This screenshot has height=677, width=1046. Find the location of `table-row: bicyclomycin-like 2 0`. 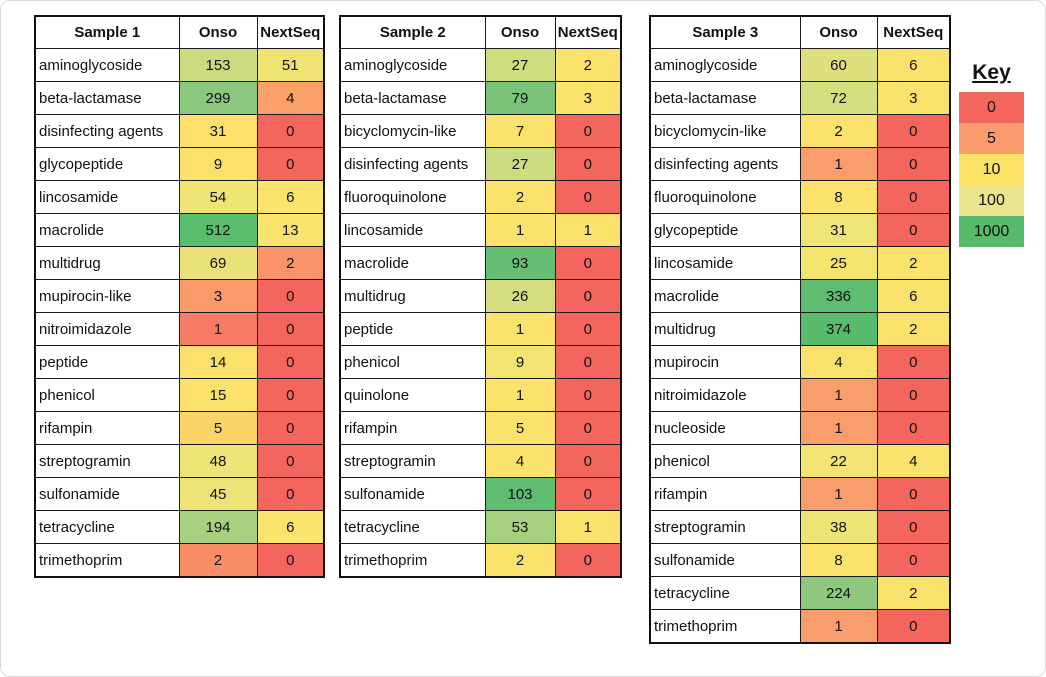

table-row: bicyclomycin-like 2 0 is located at coordinates (800, 131).